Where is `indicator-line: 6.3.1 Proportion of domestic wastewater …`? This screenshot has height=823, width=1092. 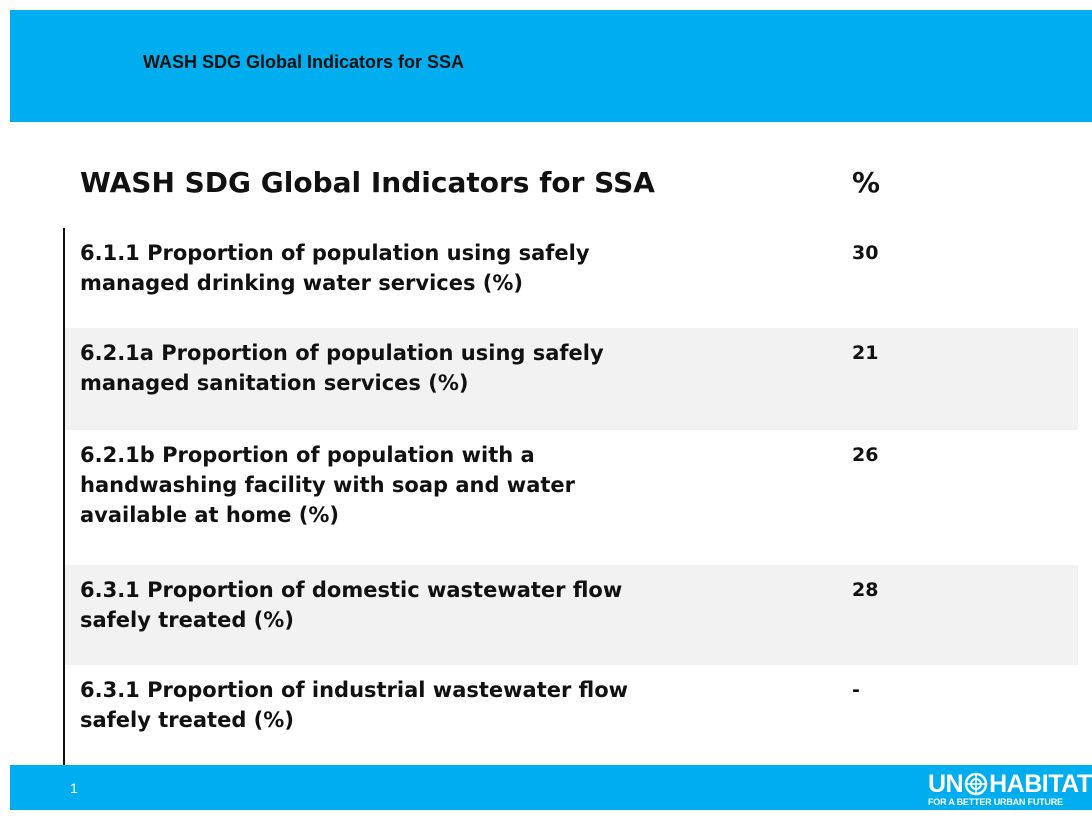 indicator-line: 6.3.1 Proportion of domestic wastewater … is located at coordinates (351, 590).